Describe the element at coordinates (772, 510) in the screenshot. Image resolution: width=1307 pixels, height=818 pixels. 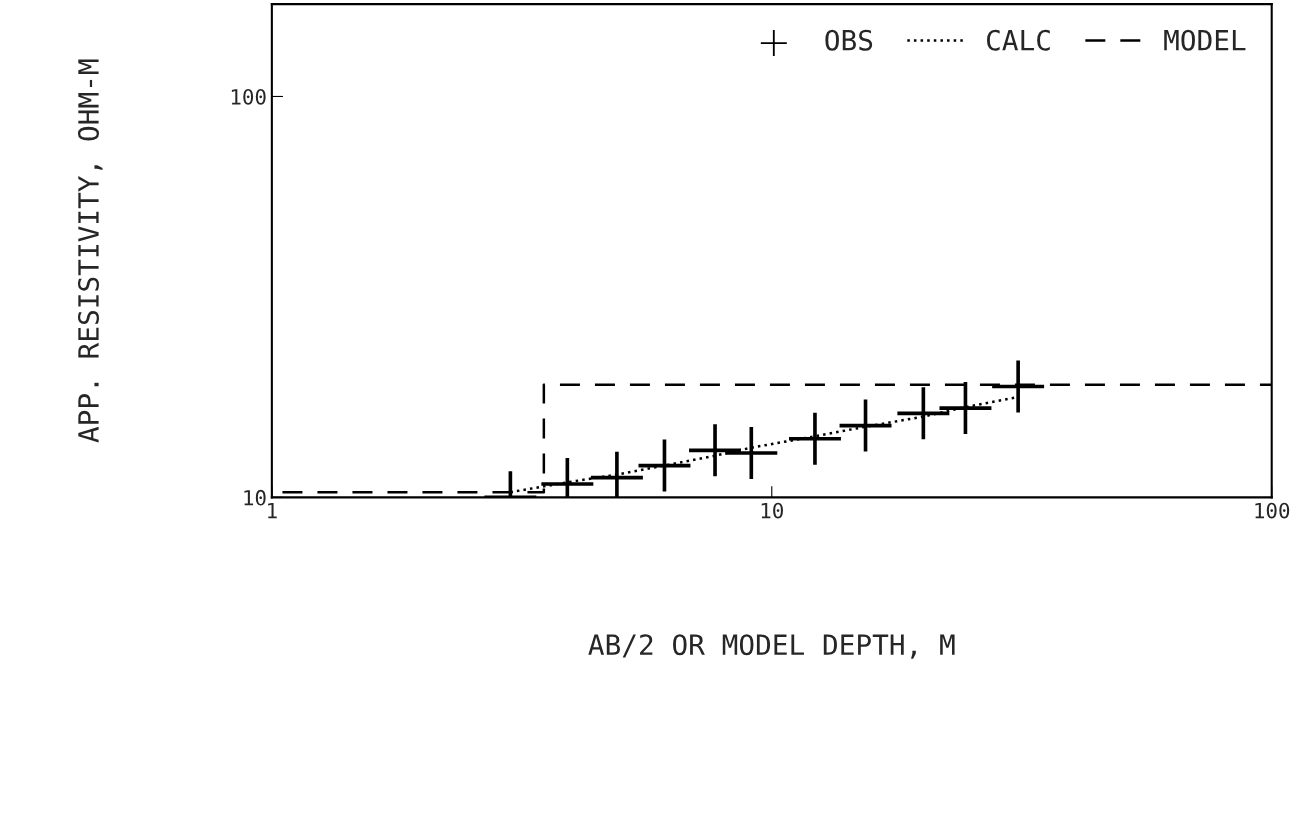
I see `x-tick-label: 10` at that location.